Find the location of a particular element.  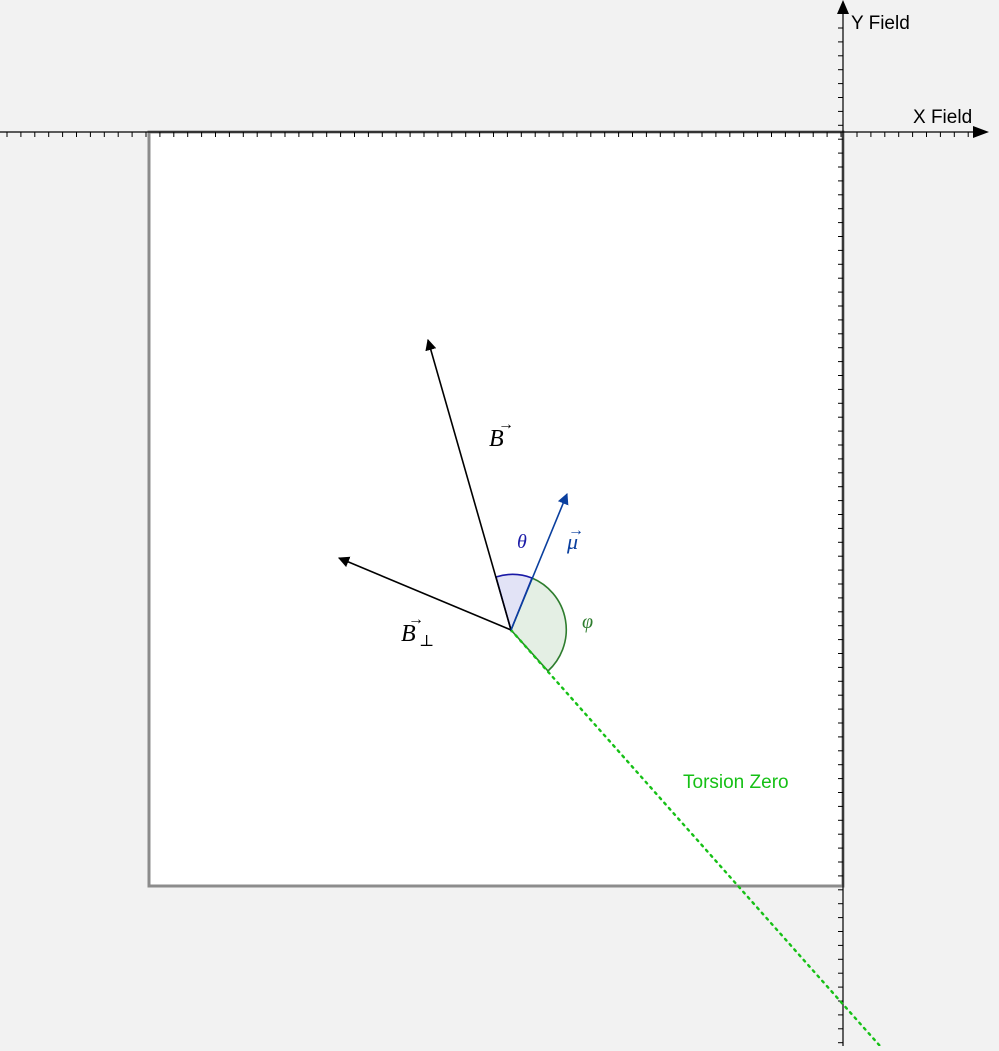

x-axis-label: X Field is located at coordinates (942, 117).